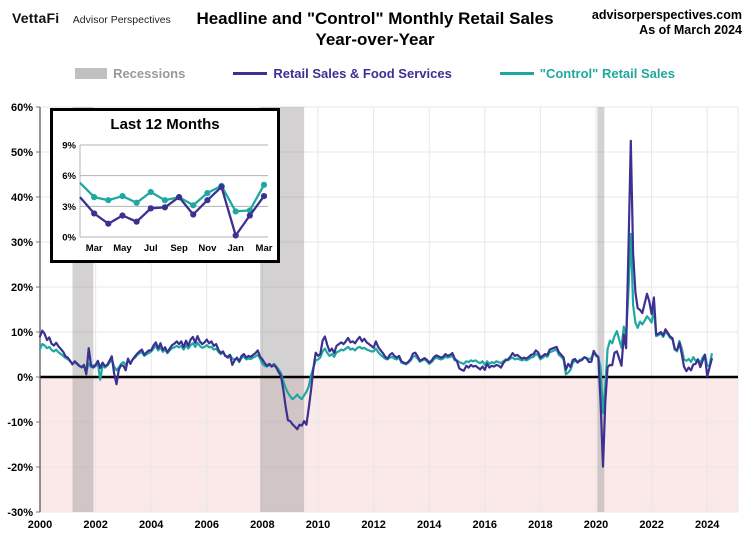 The width and height of the screenshot is (750, 544). I want to click on inset-control-series-line, so click(172, 197).